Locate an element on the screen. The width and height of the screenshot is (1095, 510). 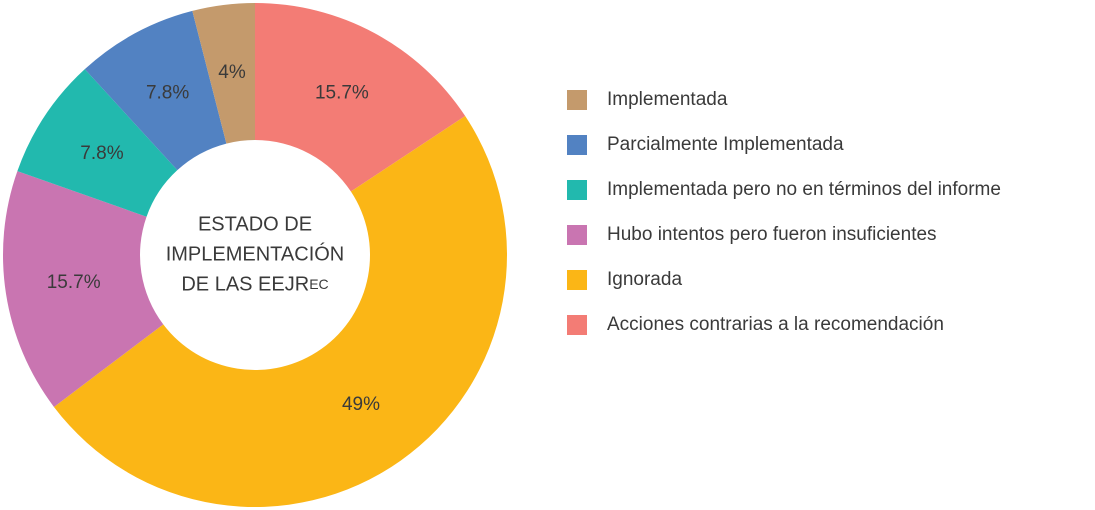
legend-label: Implementada is located at coordinates (667, 99).